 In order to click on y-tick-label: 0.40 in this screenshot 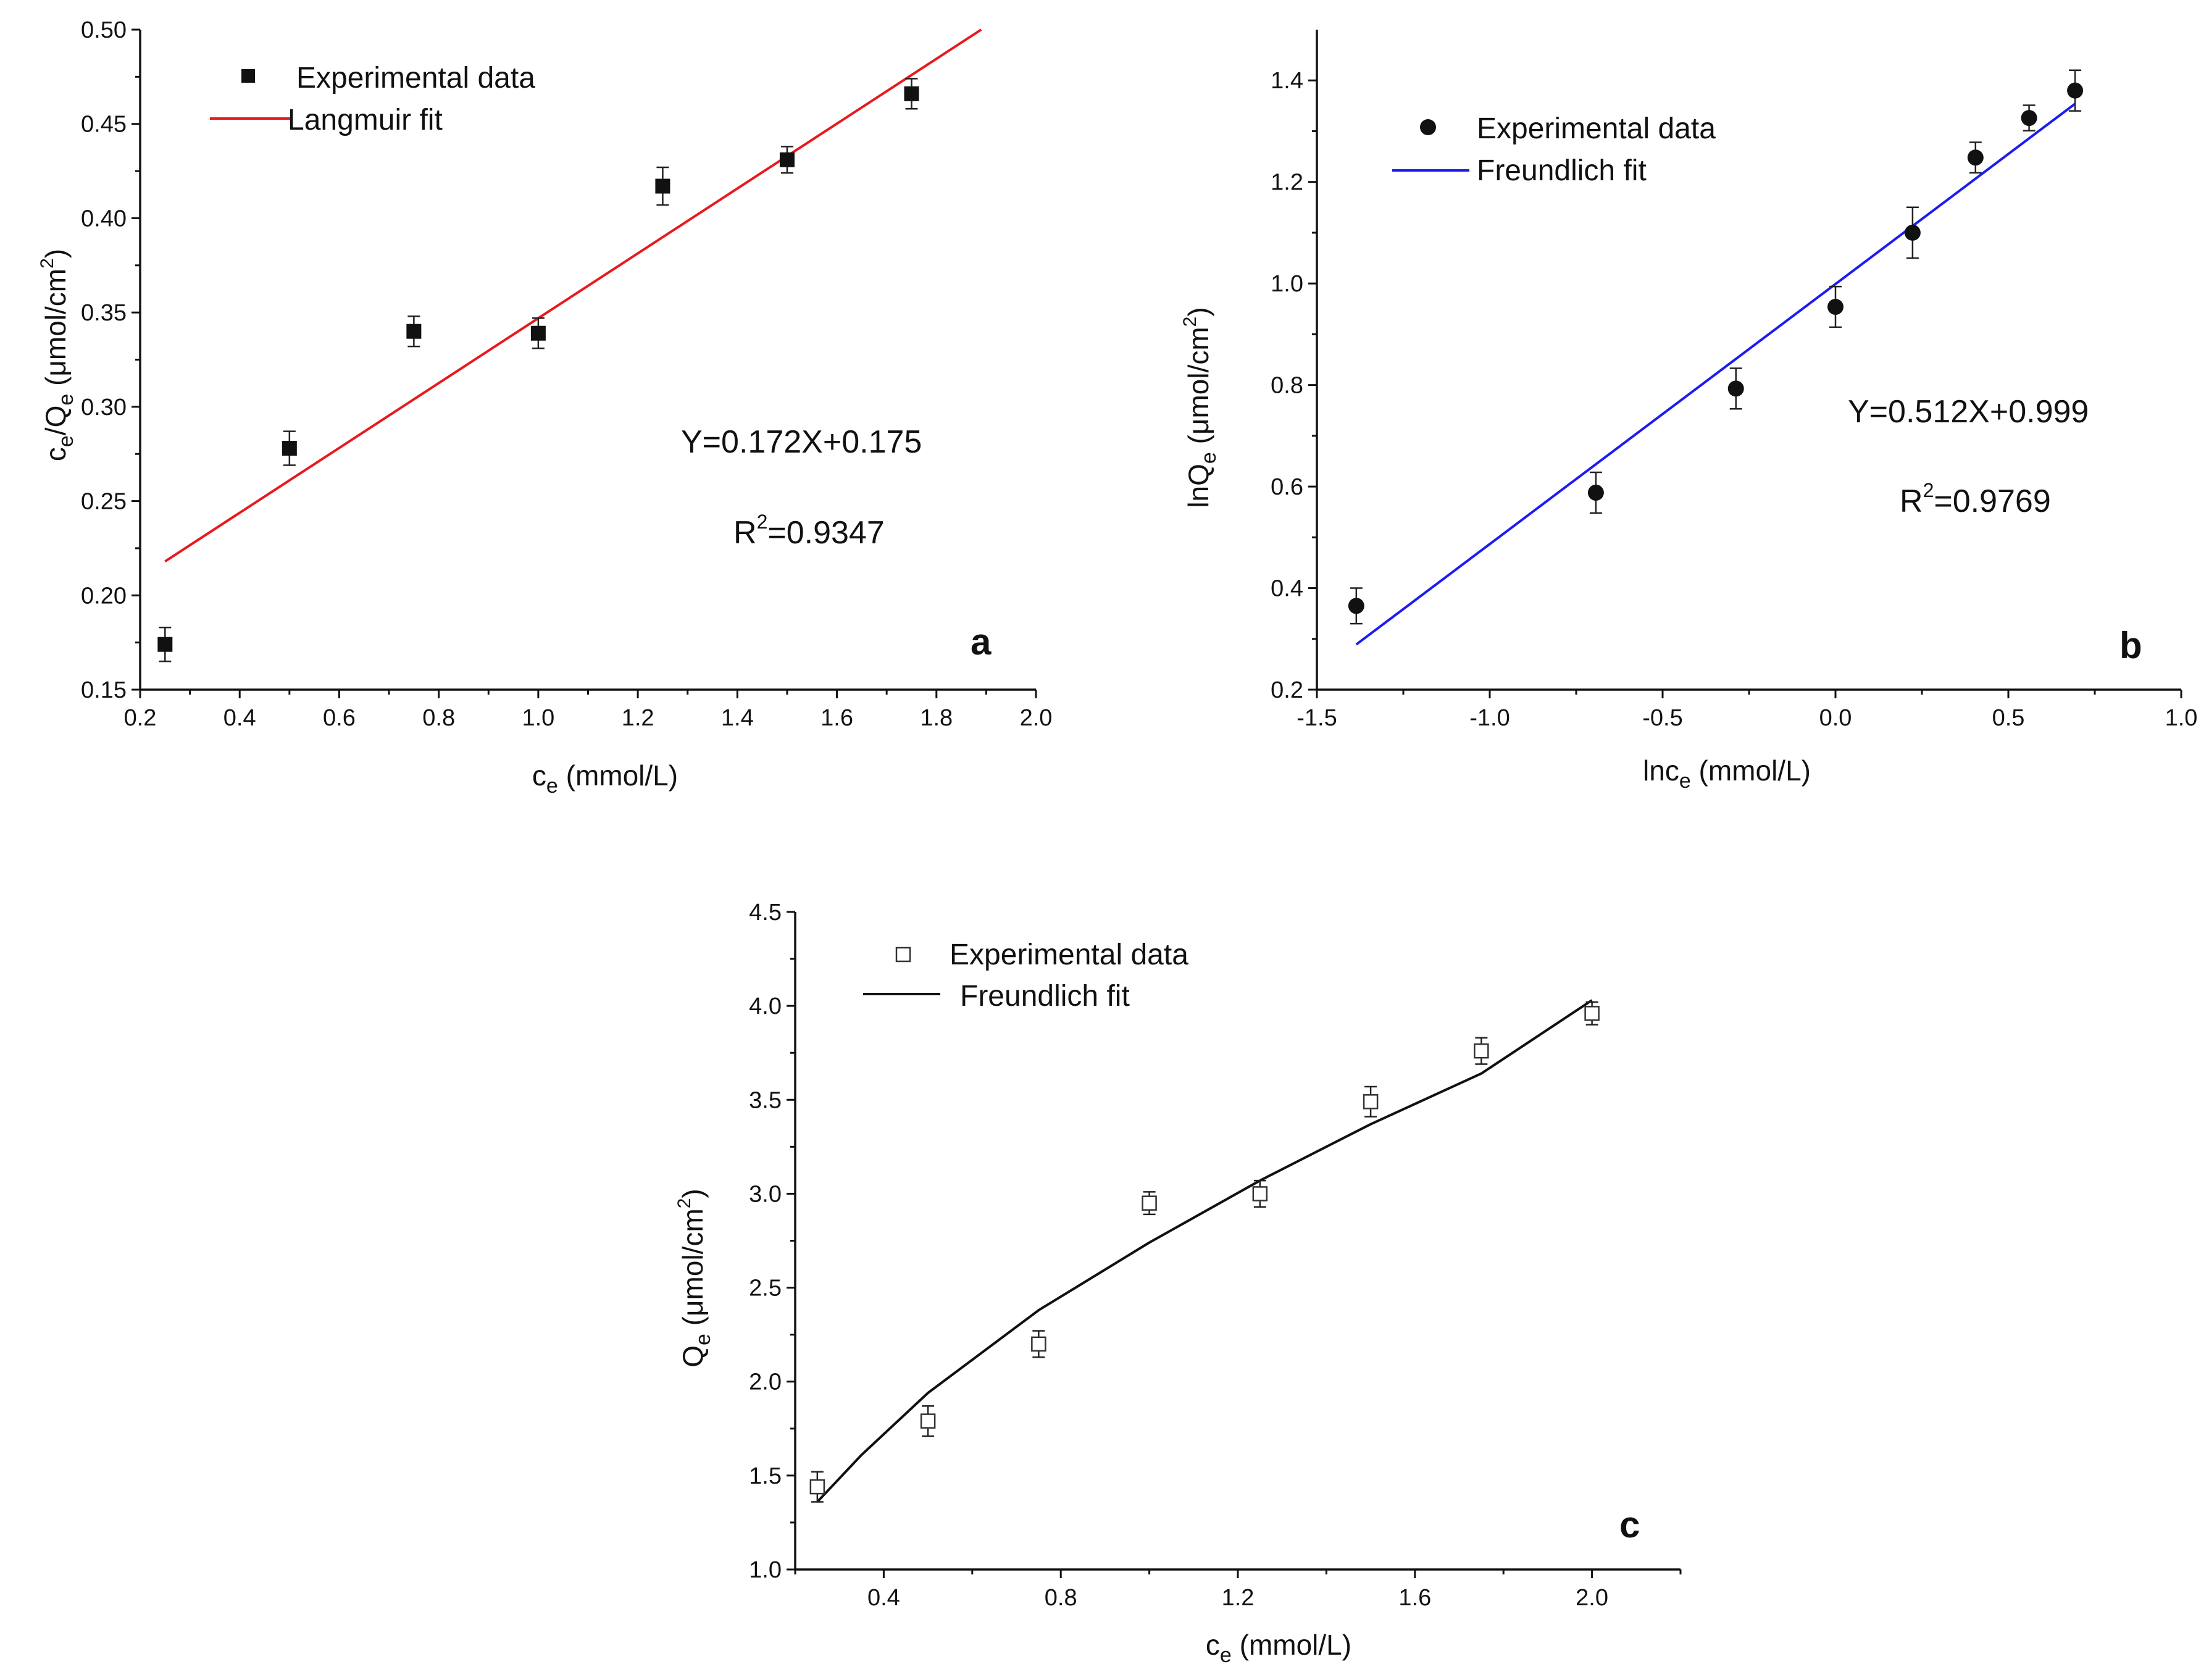, I will do `click(104, 219)`.